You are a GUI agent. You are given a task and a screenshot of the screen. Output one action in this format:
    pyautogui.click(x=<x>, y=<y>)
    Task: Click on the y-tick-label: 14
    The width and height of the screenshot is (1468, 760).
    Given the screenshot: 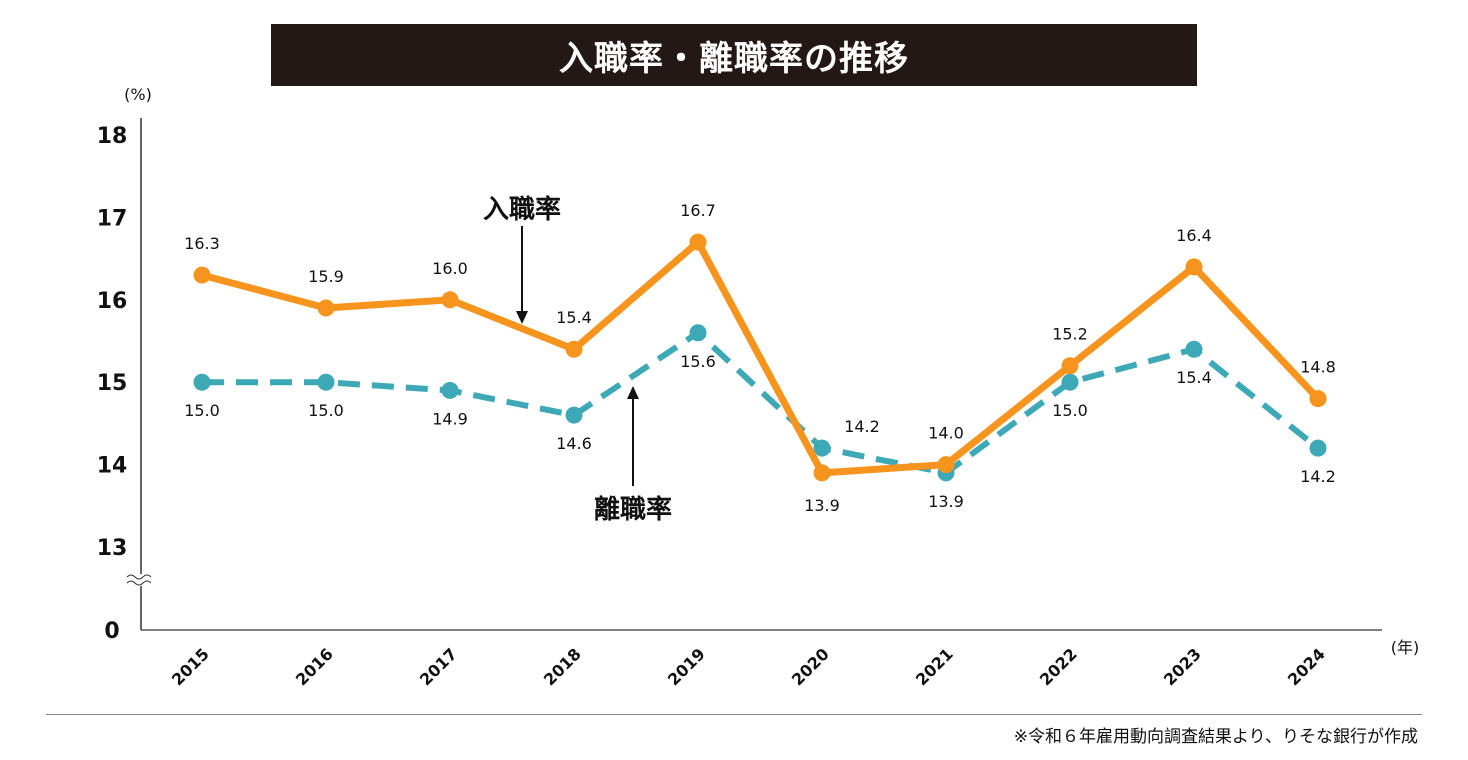 What is the action you would take?
    pyautogui.click(x=112, y=466)
    